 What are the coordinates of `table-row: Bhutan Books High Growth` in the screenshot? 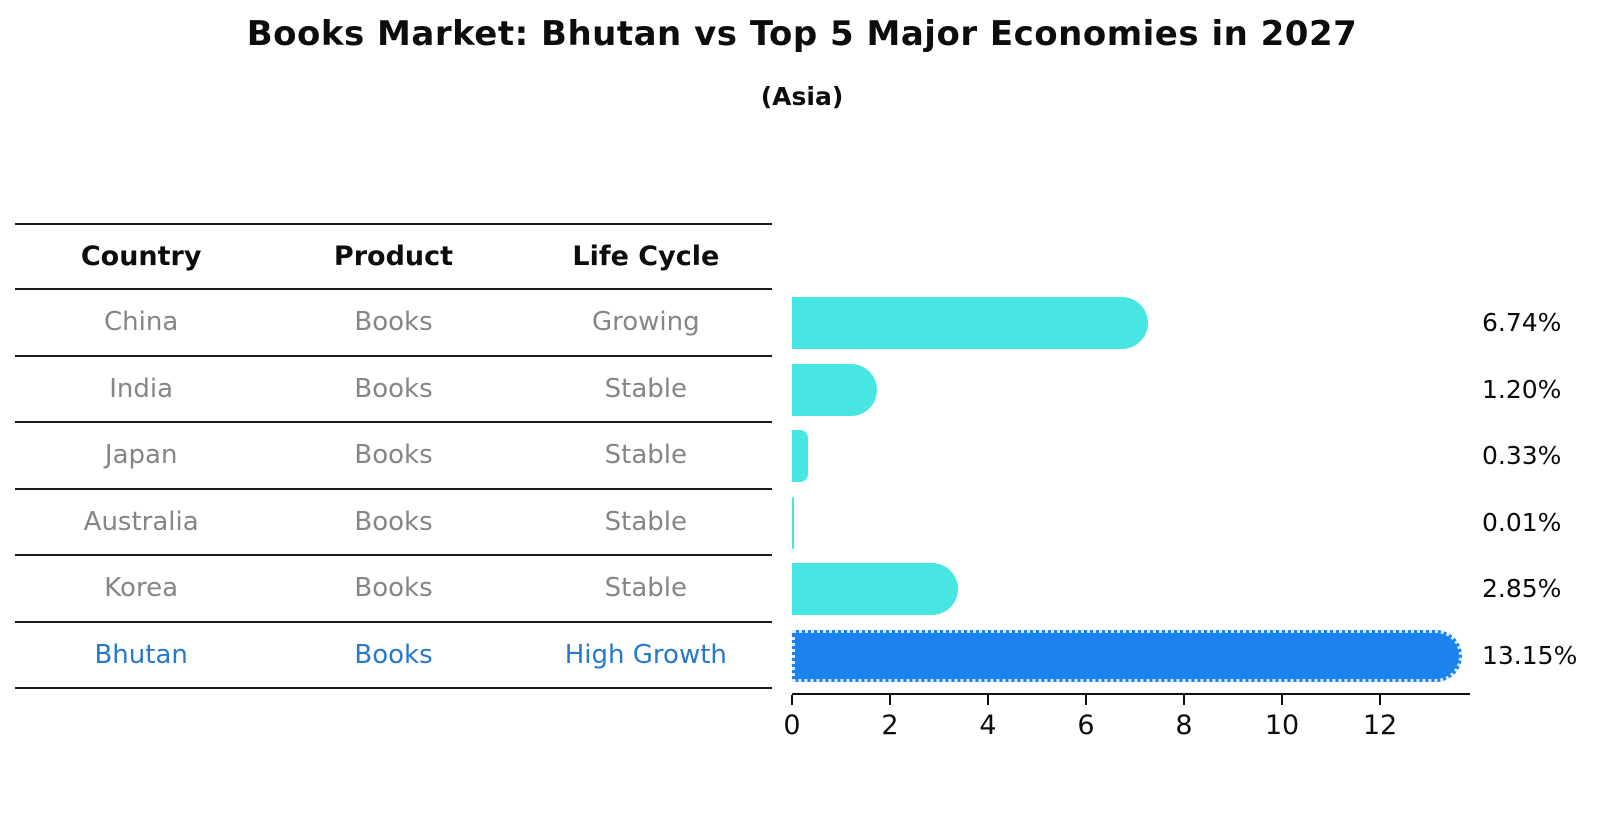 It's located at (393, 656).